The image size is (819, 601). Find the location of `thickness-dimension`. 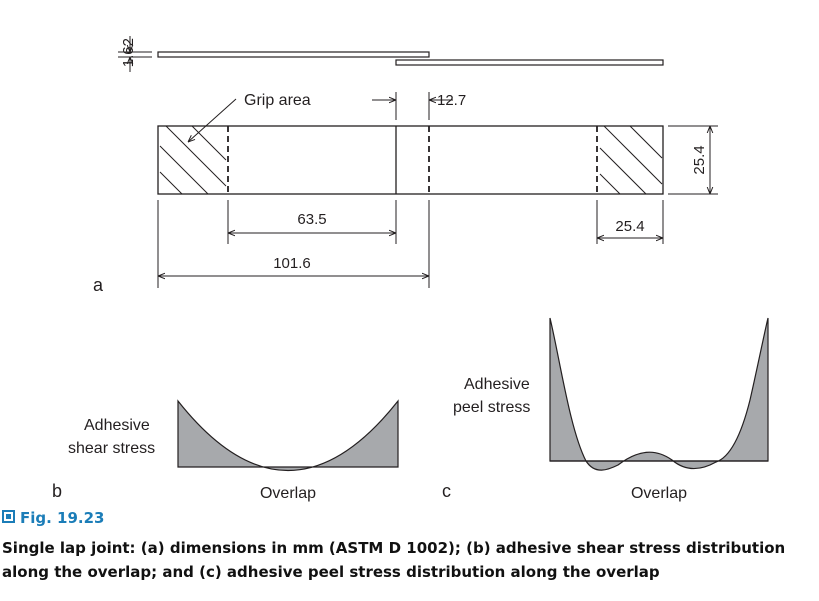

thickness-dimension is located at coordinates (135, 54).